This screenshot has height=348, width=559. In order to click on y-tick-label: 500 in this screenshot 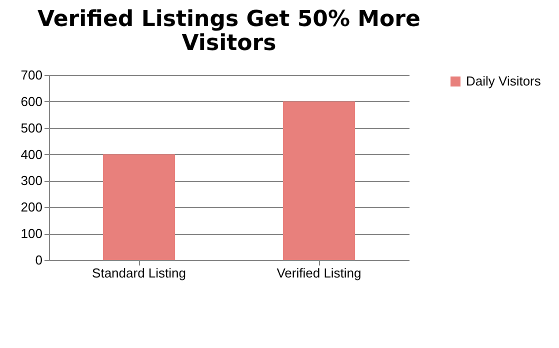, I will do `click(31, 128)`.